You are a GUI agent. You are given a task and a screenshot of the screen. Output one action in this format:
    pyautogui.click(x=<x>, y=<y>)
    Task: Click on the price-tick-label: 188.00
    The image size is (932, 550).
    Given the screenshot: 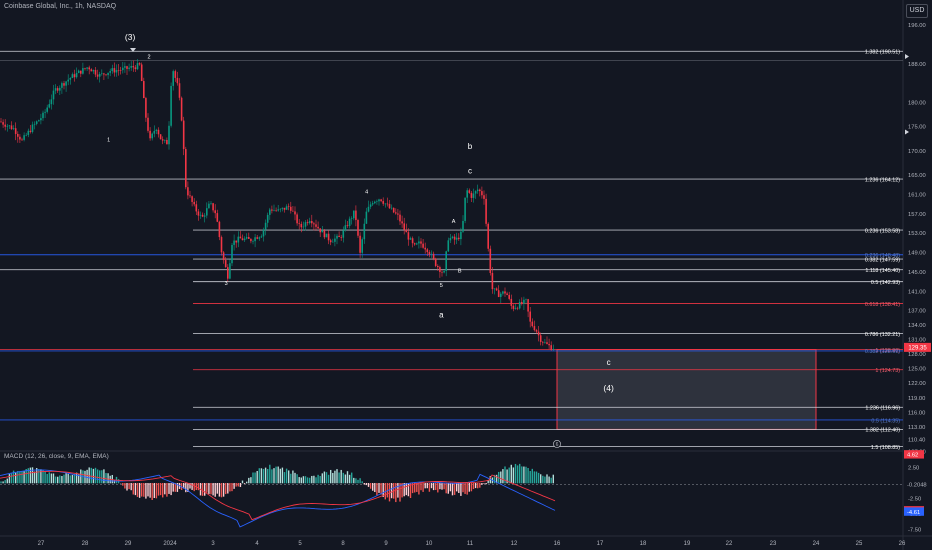 What is the action you would take?
    pyautogui.click(x=917, y=65)
    